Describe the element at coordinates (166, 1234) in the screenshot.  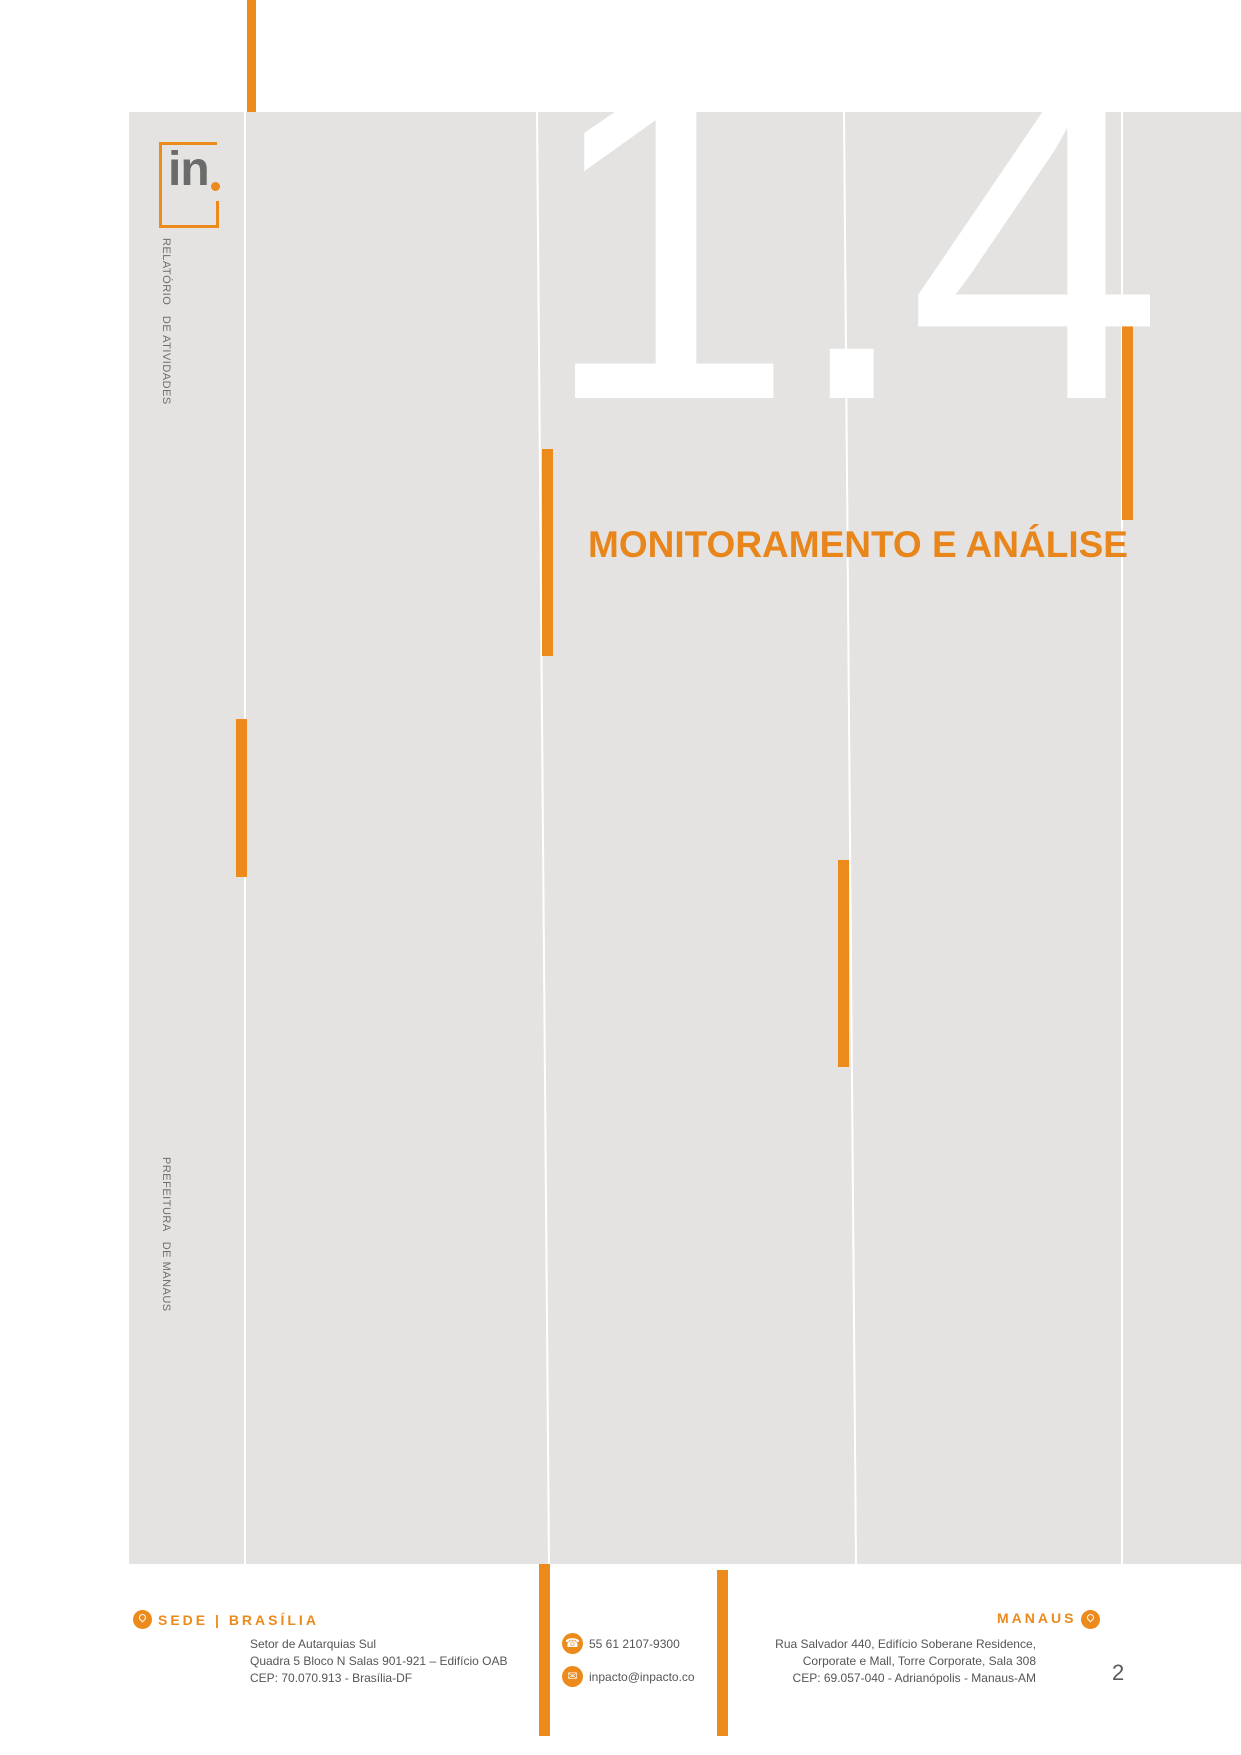
I see `client-name-vertical: PREFEITURA DE MANAUS` at that location.